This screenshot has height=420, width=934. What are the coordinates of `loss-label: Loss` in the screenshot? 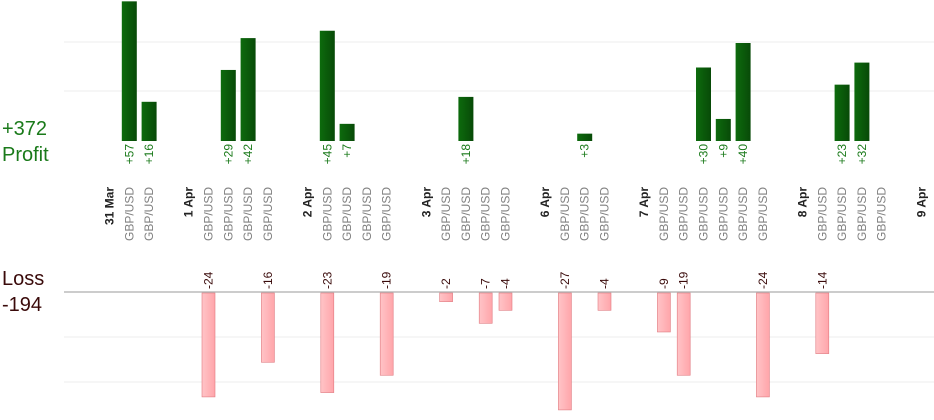 It's located at (23, 279).